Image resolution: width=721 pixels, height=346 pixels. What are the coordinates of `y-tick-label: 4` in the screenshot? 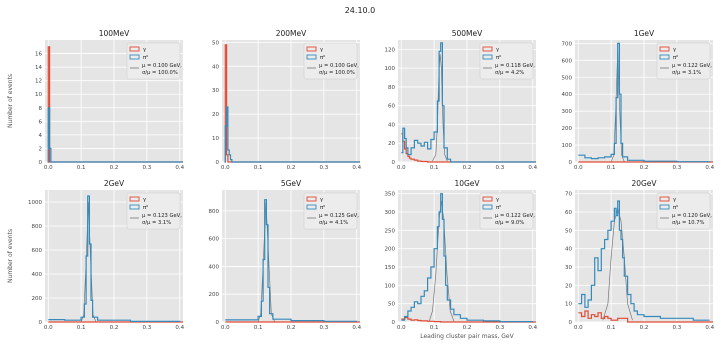 It's located at (41, 136).